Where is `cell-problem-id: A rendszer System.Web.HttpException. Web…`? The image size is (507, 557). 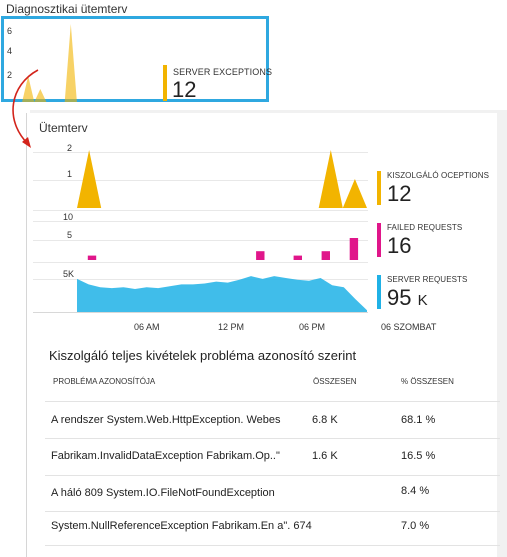
cell-problem-id: A rendszer System.Web.HttpException. Web… is located at coordinates (166, 420).